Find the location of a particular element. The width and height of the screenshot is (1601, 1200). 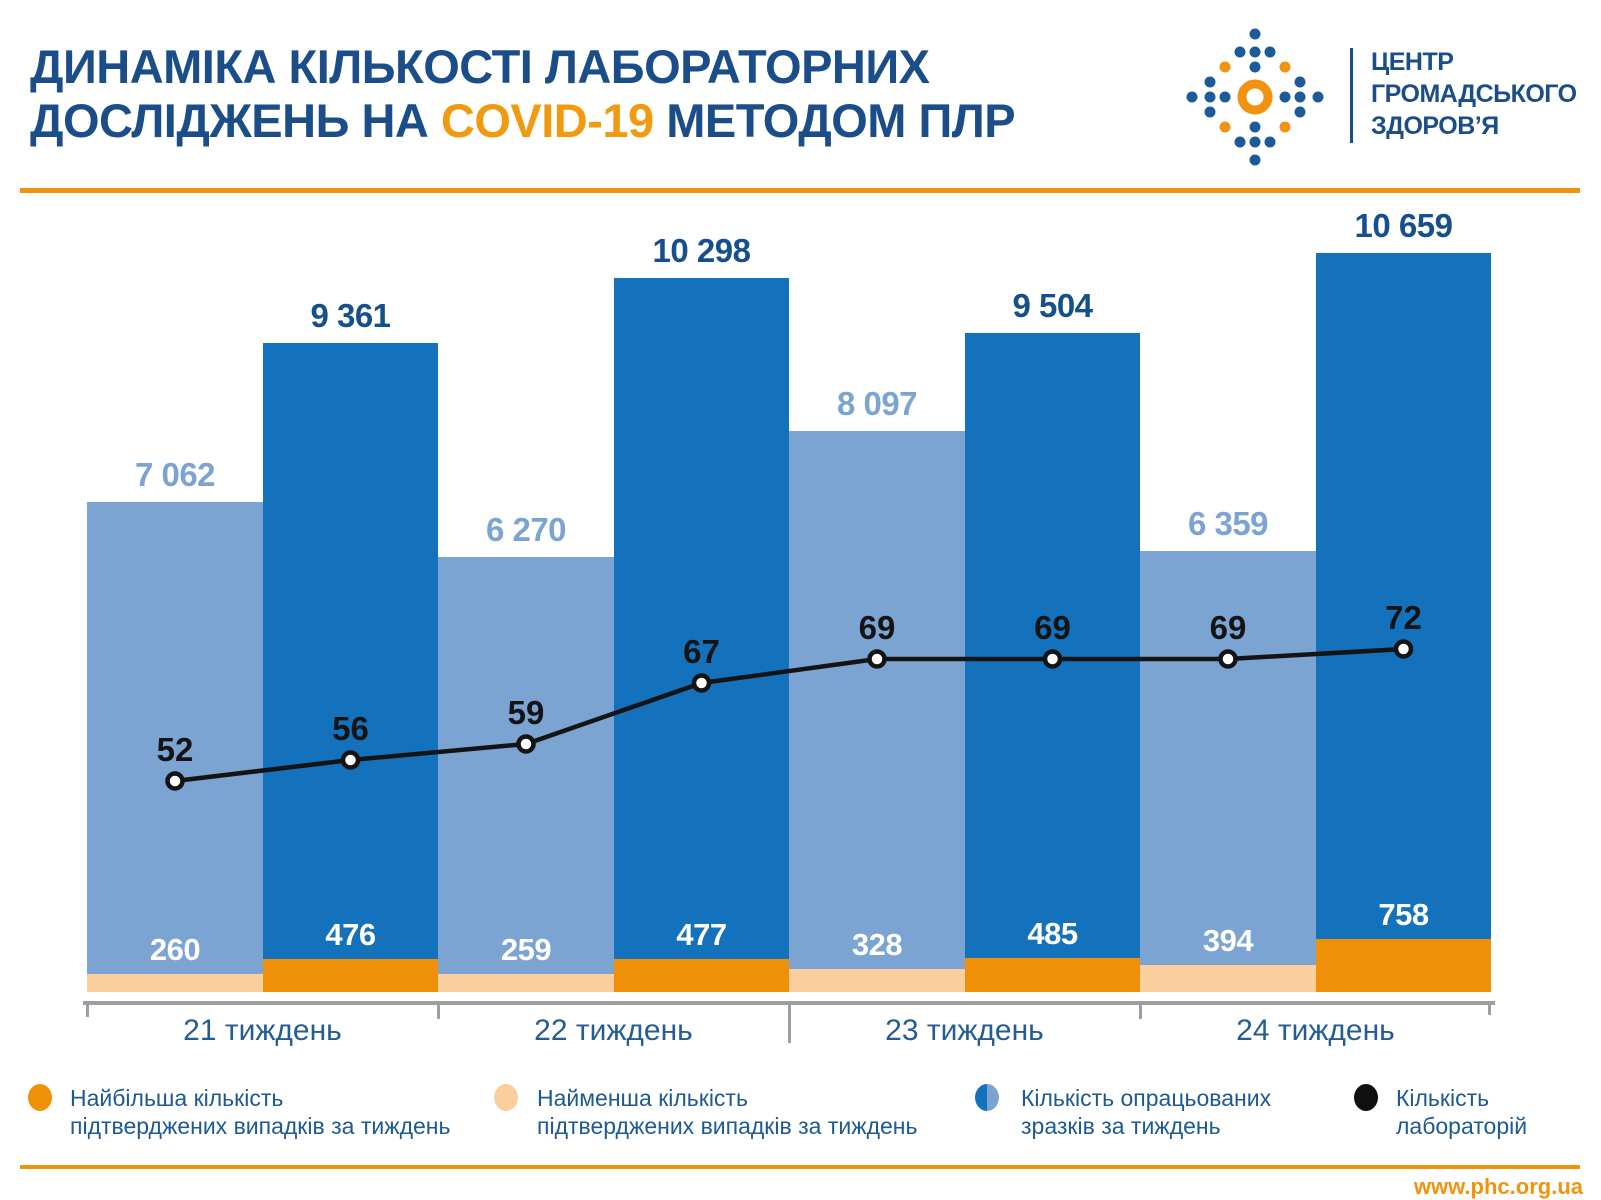

phc-logo-text: ЦЕНТР ГРОМАДСЬКОГО ЗДОРОВ’Я is located at coordinates (1474, 94).